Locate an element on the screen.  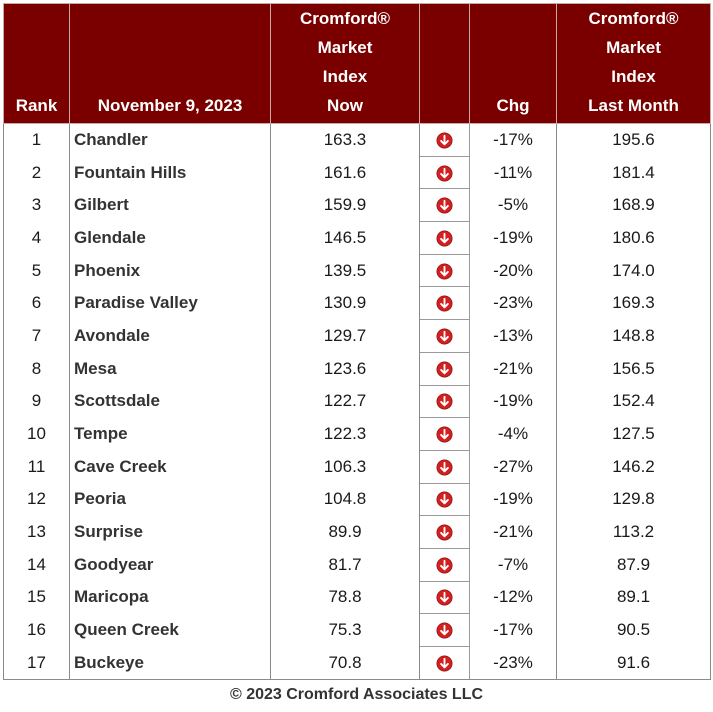
index-now-cell: 139.5 is located at coordinates (345, 270).